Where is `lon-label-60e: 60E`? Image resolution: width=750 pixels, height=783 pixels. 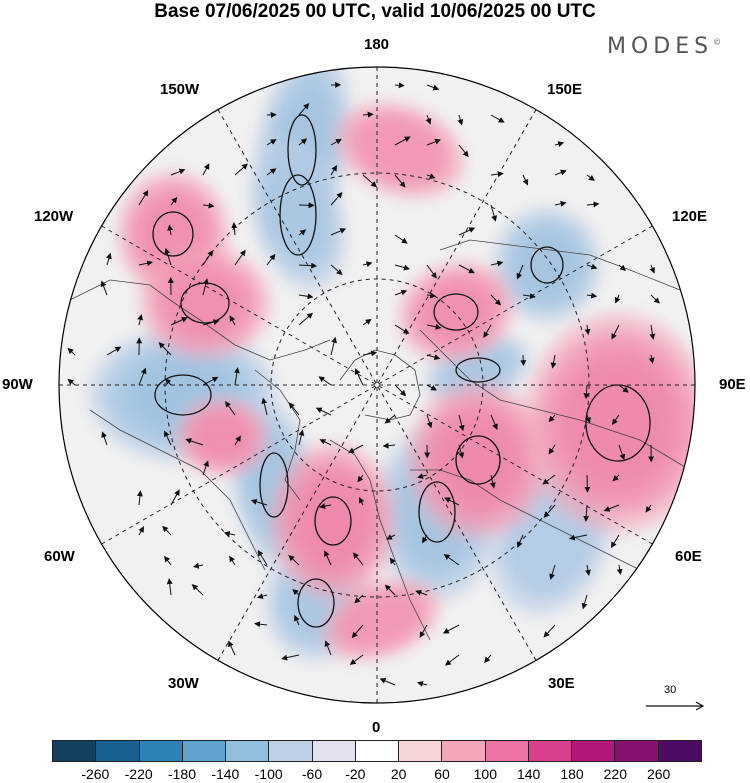
lon-label-60e: 60E is located at coordinates (688, 556).